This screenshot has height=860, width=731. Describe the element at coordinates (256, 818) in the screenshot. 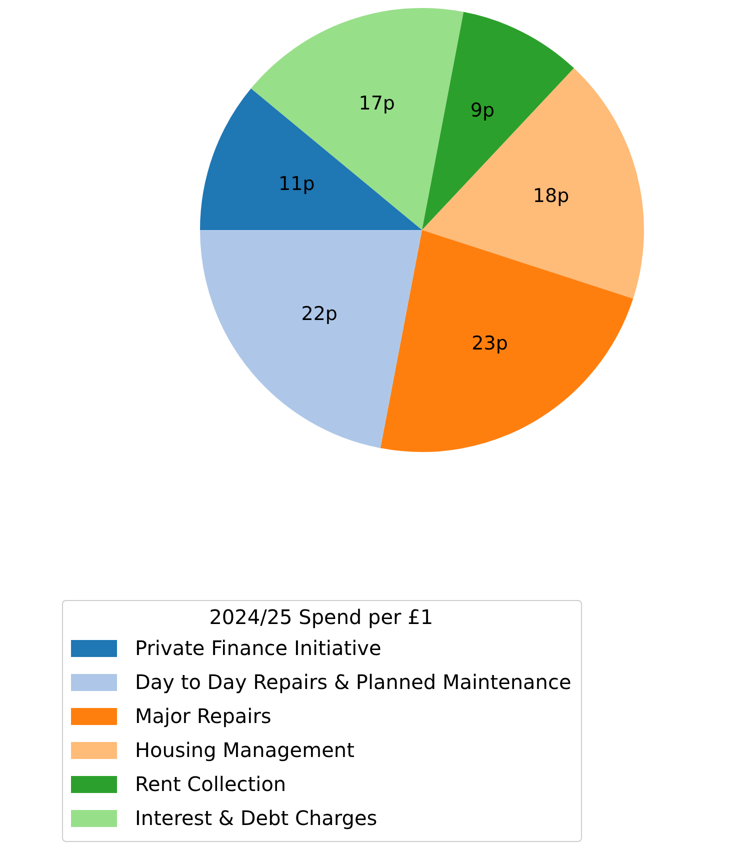

I see `legend-label: Interest & Debt Charges` at that location.